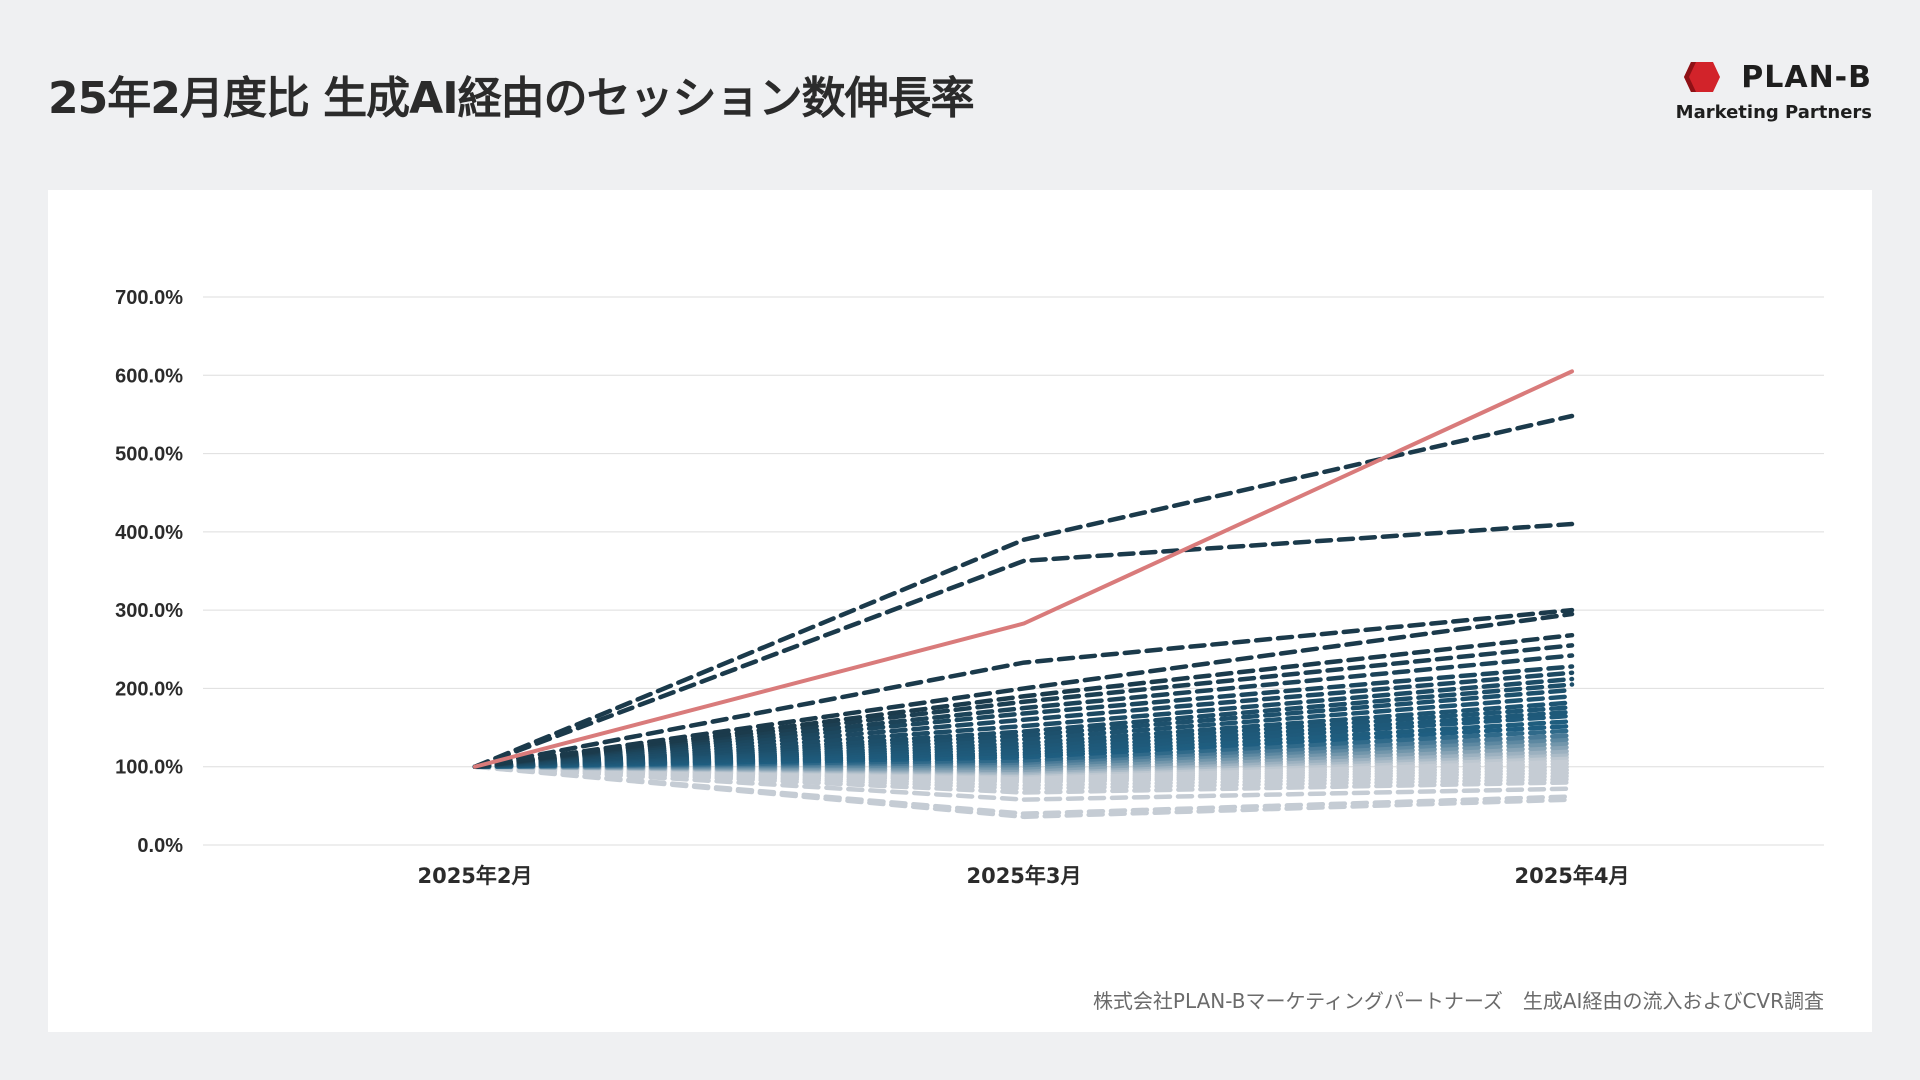 The height and width of the screenshot is (1080, 1920). I want to click on y-tick-label: 400.0%, so click(149, 533).